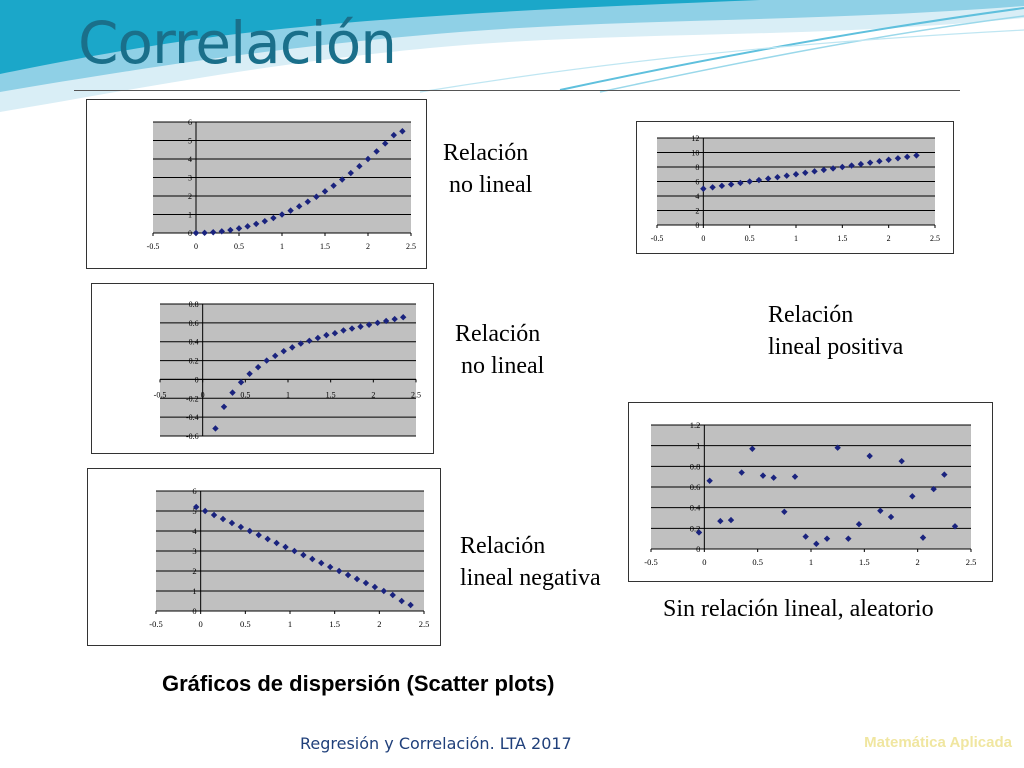 The image size is (1024, 768). I want to click on x-tick-label: 0.5, so click(245, 624).